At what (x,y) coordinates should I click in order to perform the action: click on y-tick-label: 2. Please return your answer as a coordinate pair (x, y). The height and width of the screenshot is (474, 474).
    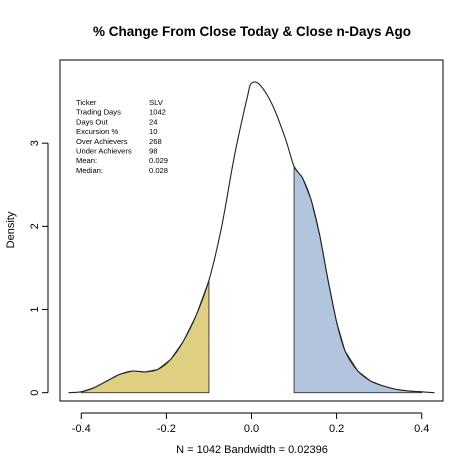
    Looking at the image, I should click on (35, 226).